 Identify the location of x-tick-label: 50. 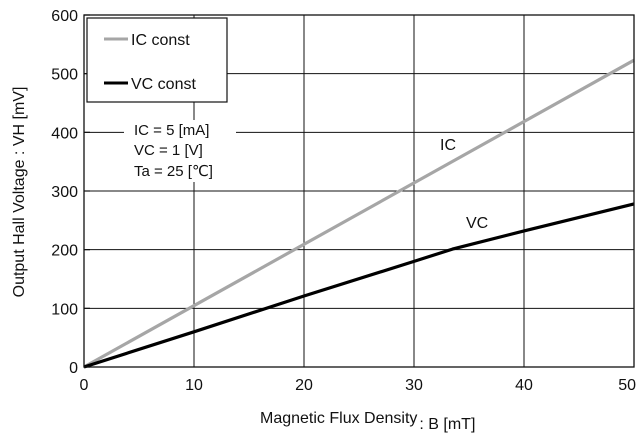
(627, 385).